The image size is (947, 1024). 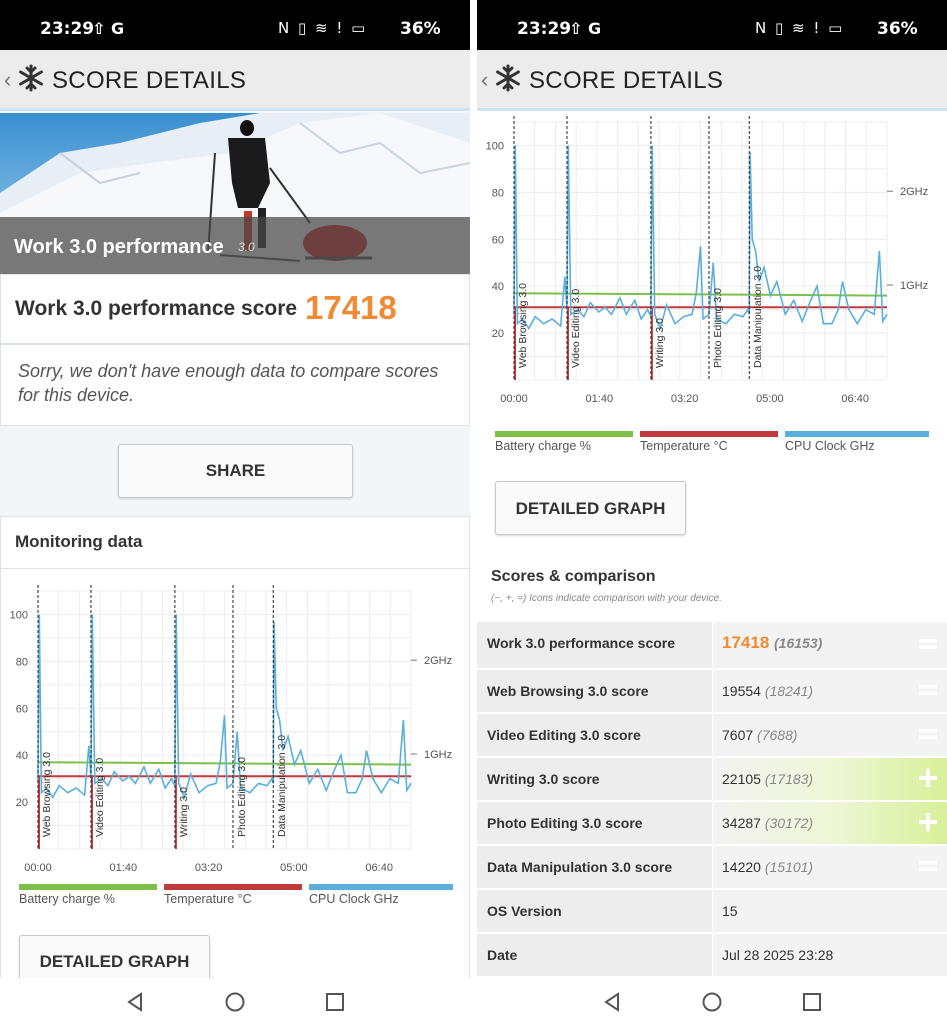 I want to click on status-time: 23:29, so click(x=544, y=29).